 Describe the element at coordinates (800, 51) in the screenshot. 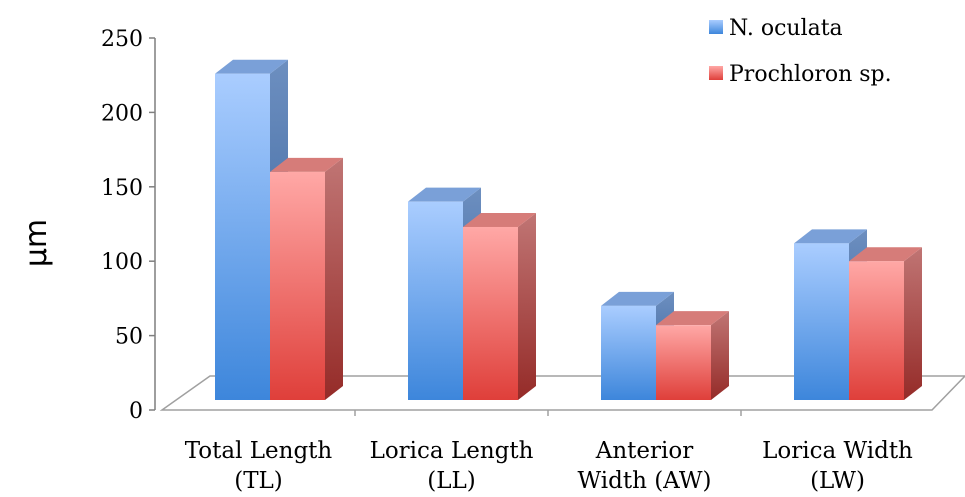

I see `legend: N. oculata Prochloron sp.` at that location.